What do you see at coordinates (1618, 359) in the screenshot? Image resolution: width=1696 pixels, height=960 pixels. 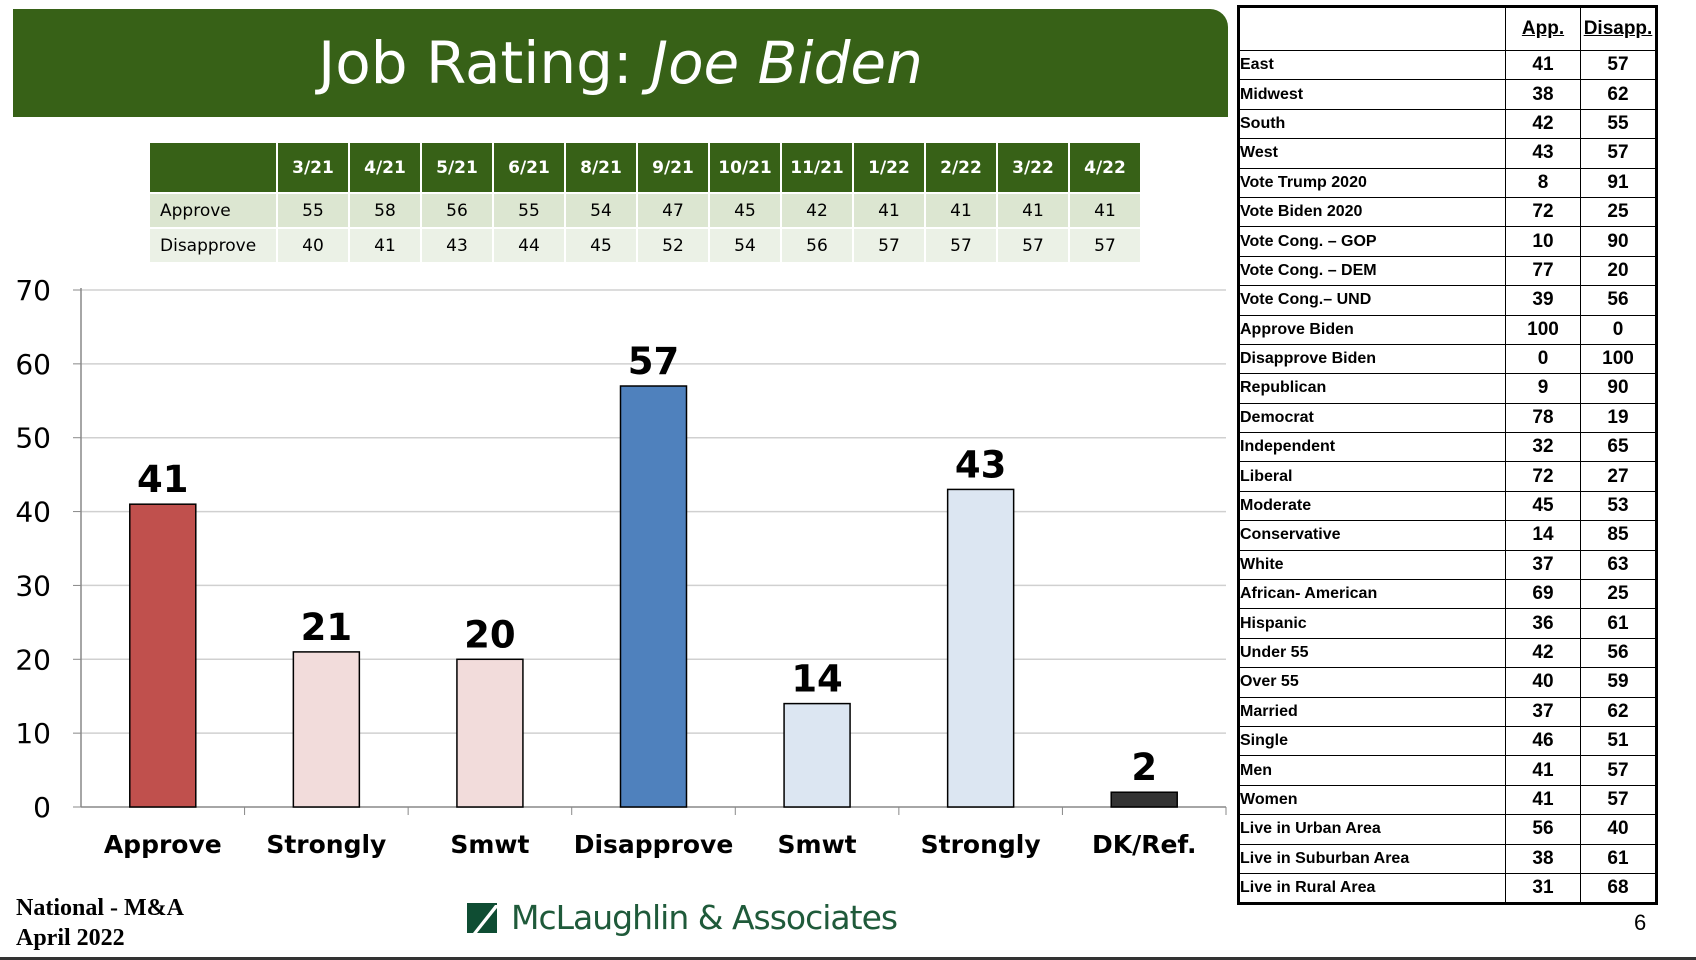 I see `disapprove-value: 100` at bounding box center [1618, 359].